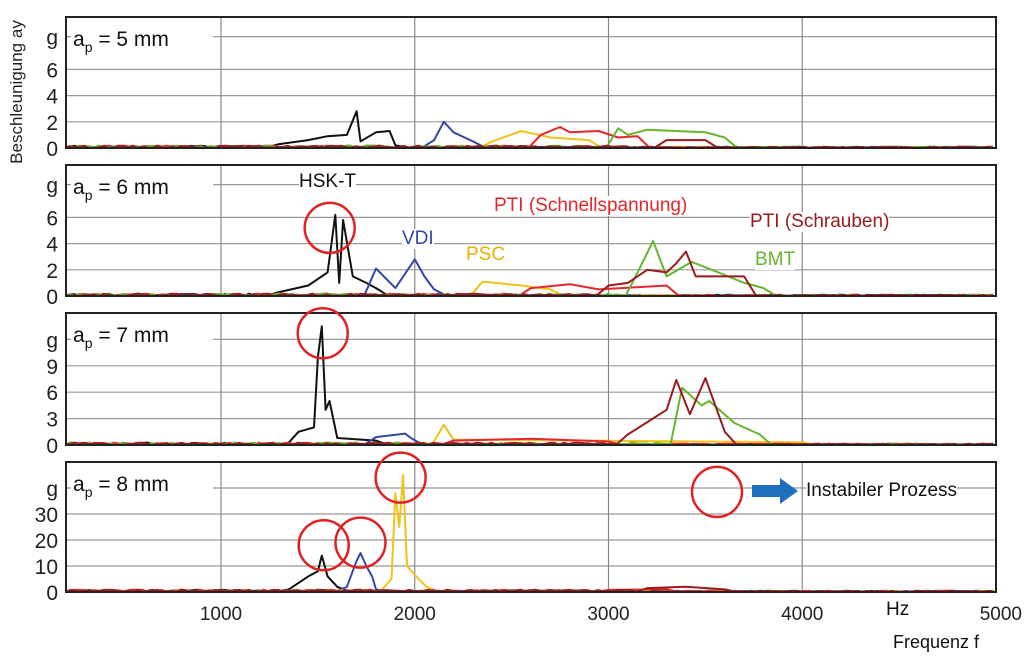  Describe the element at coordinates (898, 609) in the screenshot. I see `x-axis-unit: Hz` at that location.